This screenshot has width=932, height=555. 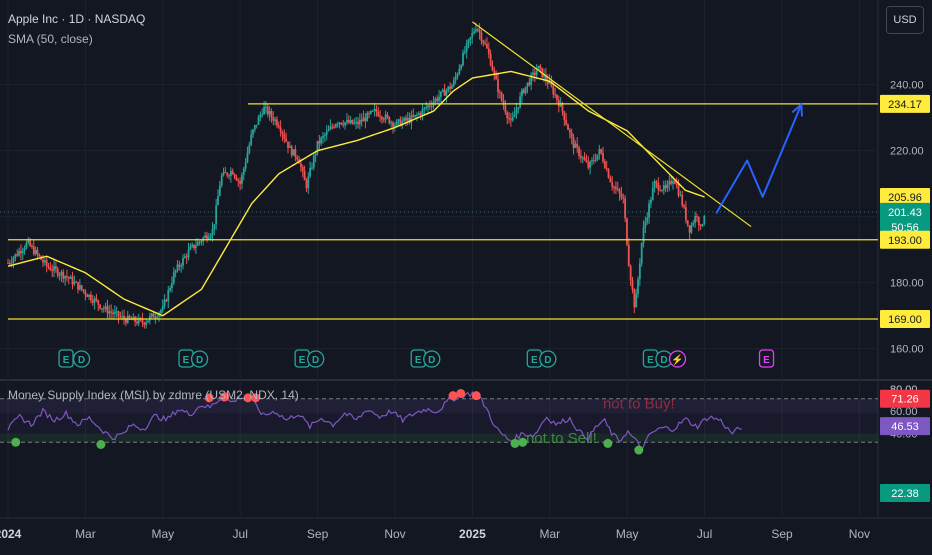 What do you see at coordinates (797, 109) in the screenshot?
I see `projection-arrowhead` at bounding box center [797, 109].